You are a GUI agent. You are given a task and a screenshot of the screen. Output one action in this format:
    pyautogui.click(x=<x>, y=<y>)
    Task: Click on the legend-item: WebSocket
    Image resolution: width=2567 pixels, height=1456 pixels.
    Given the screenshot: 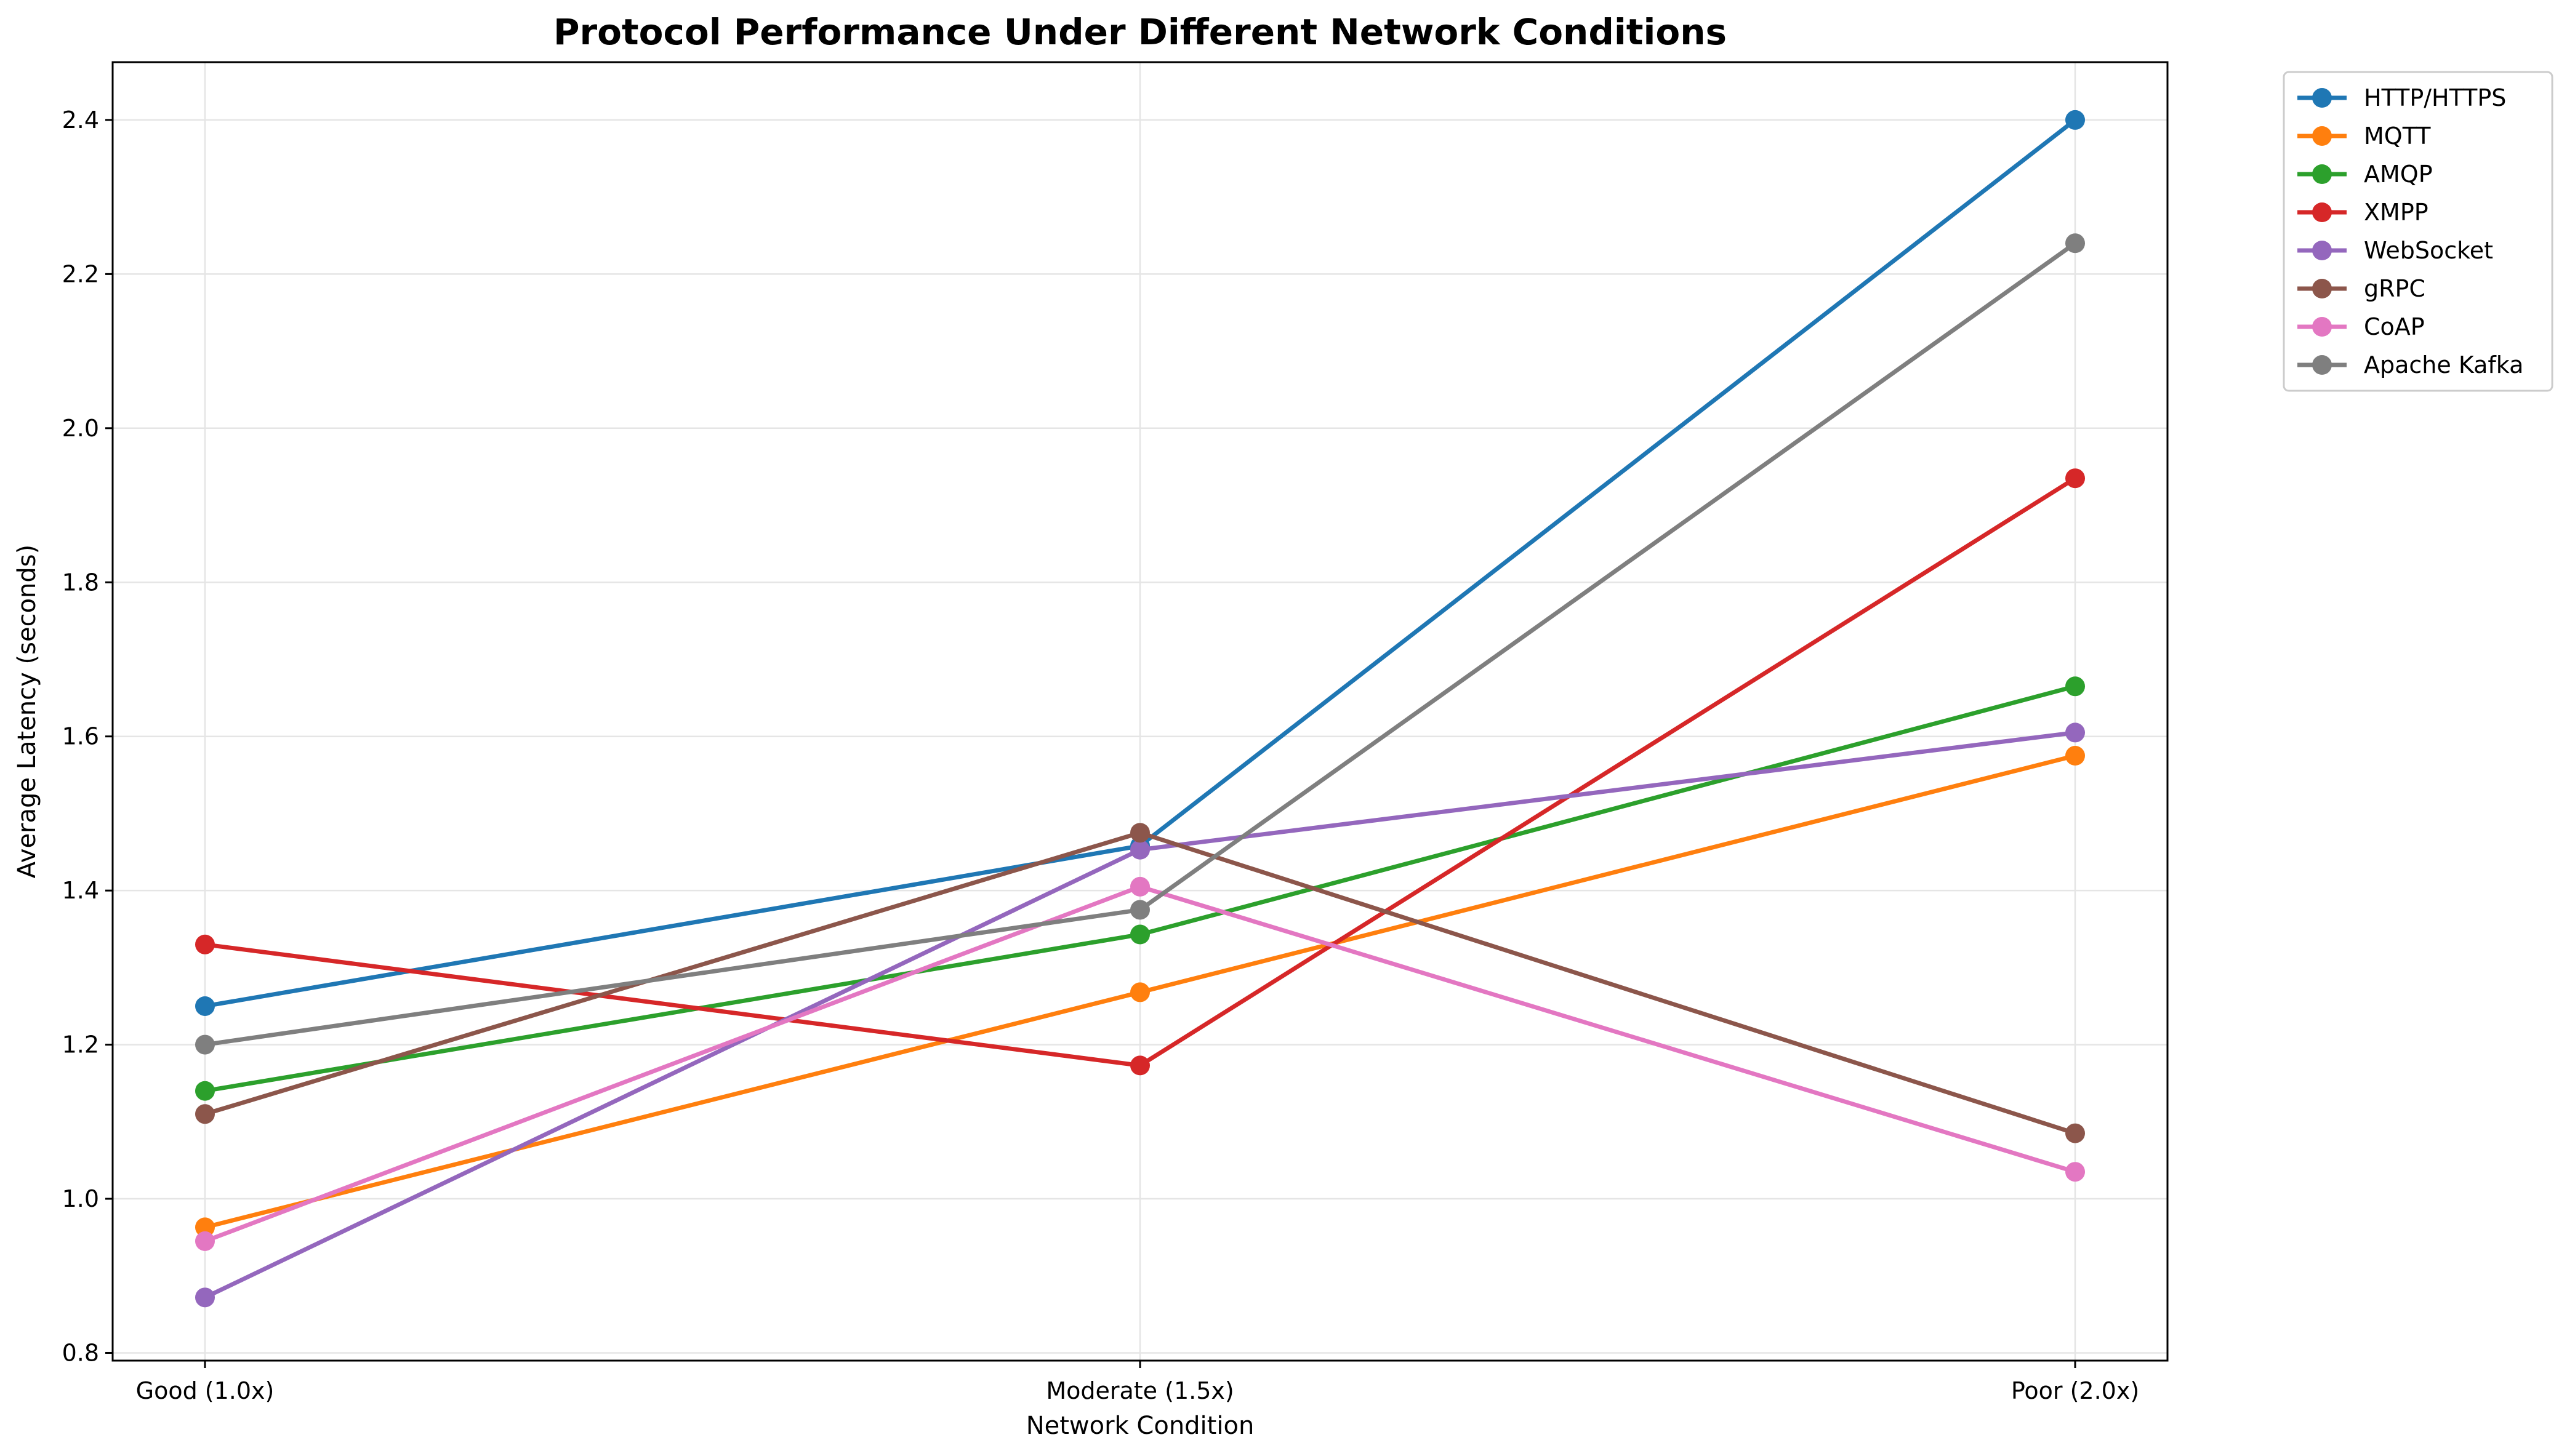 What is the action you would take?
    pyautogui.click(x=2395, y=250)
    